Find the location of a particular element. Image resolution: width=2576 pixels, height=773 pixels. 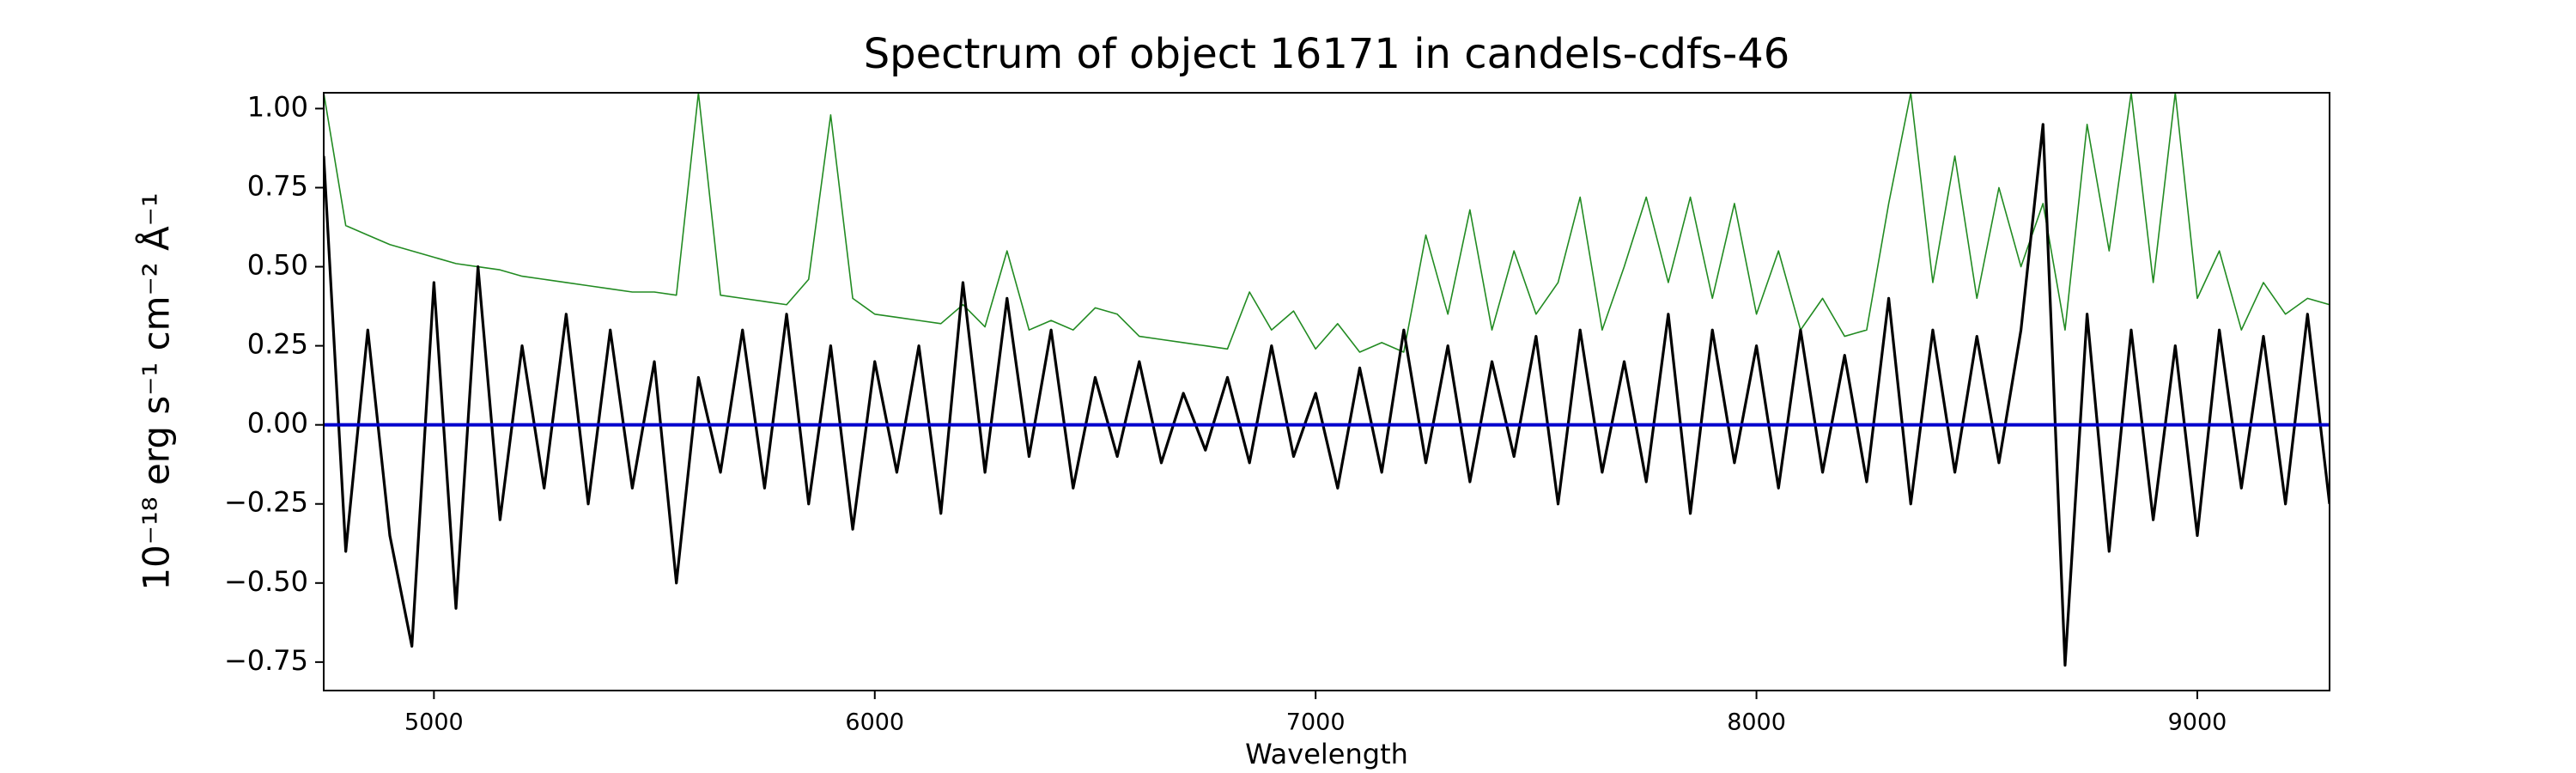

y-tick-label: −0.25 is located at coordinates (266, 502).